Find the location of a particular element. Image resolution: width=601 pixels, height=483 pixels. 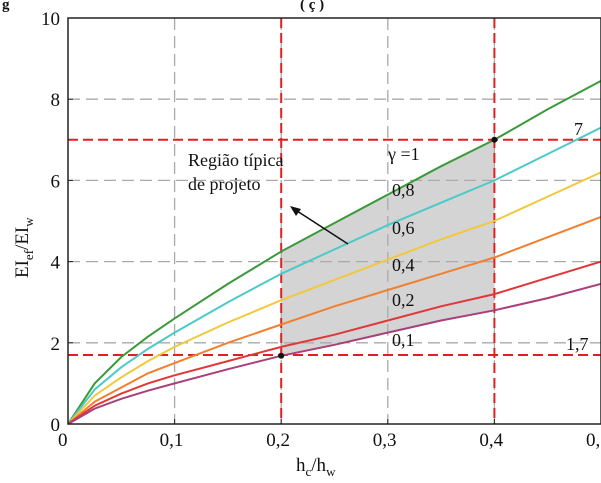

y-tick-label: 8 is located at coordinates (56, 100).